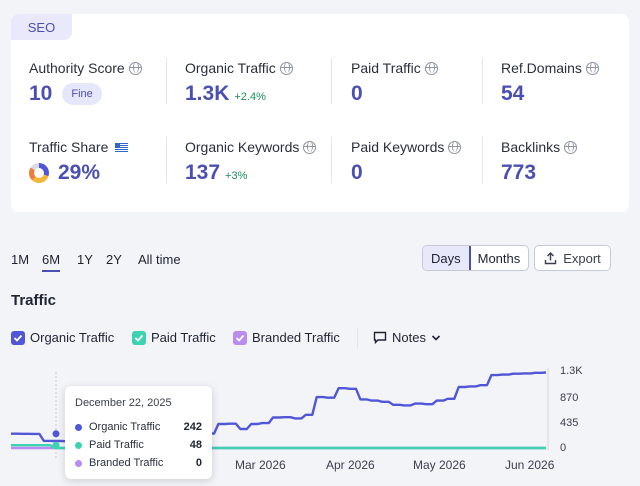  I want to click on tooltip-date: December 22, 2025, so click(123, 403).